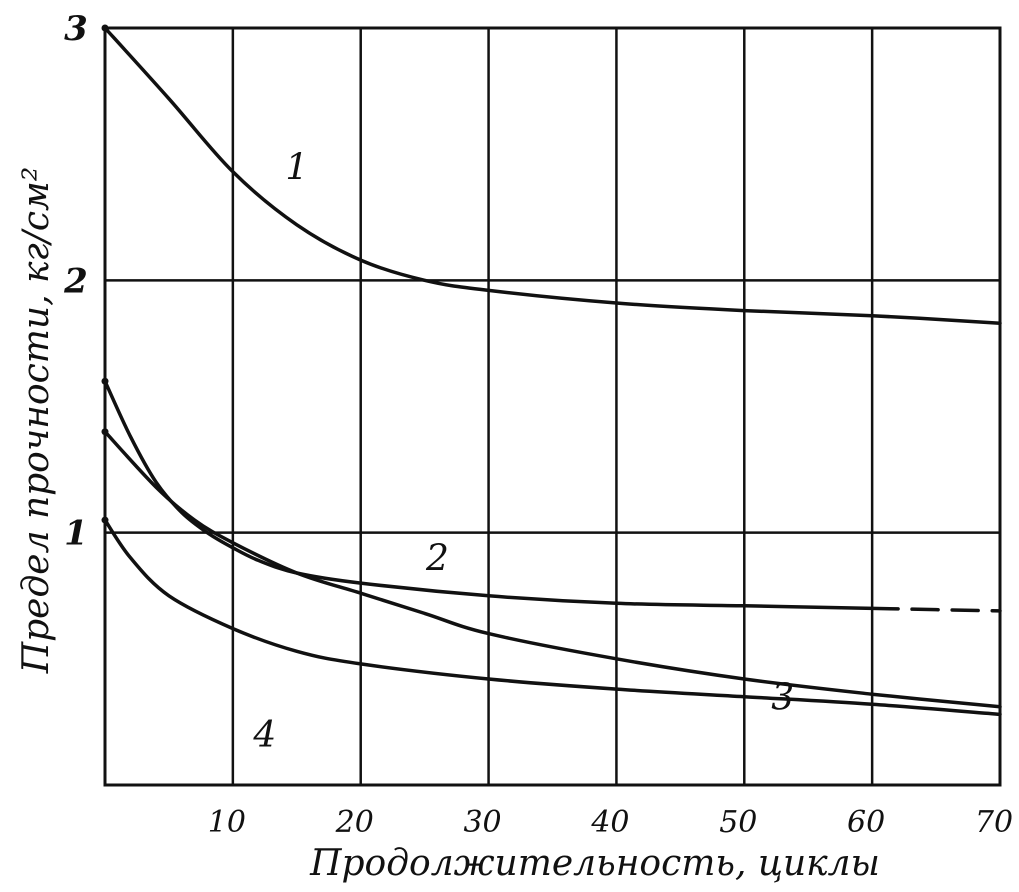 This screenshot has width=1019, height=892. Describe the element at coordinates (994, 822) in the screenshot. I see `x-tick-label: 70` at that location.